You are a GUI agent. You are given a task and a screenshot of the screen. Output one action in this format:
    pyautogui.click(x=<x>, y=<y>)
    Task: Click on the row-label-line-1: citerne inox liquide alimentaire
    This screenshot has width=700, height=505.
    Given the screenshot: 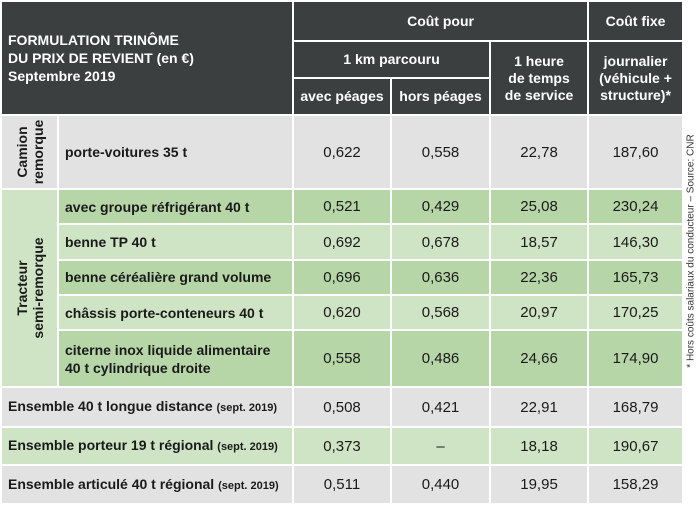 What is the action you would take?
    pyautogui.click(x=168, y=349)
    